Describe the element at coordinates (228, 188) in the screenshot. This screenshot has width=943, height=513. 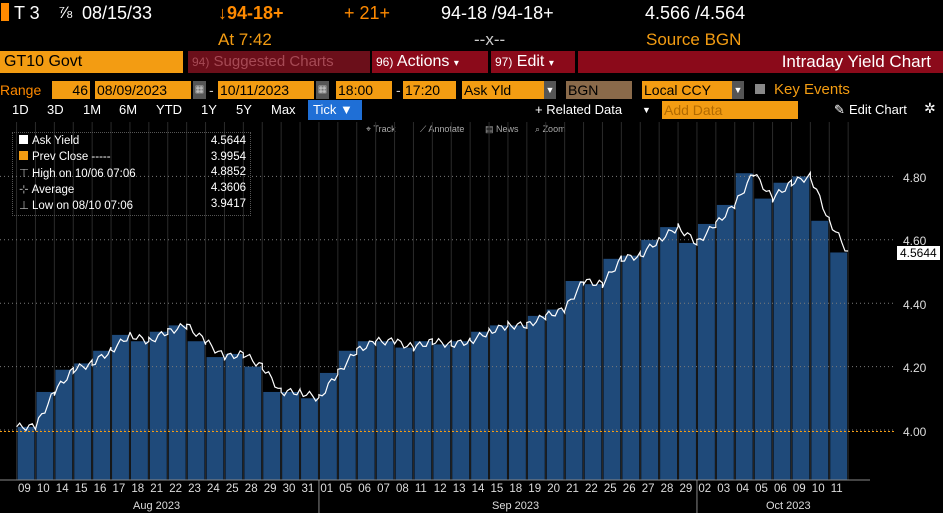
I see `legend-value: 4.3606` at that location.